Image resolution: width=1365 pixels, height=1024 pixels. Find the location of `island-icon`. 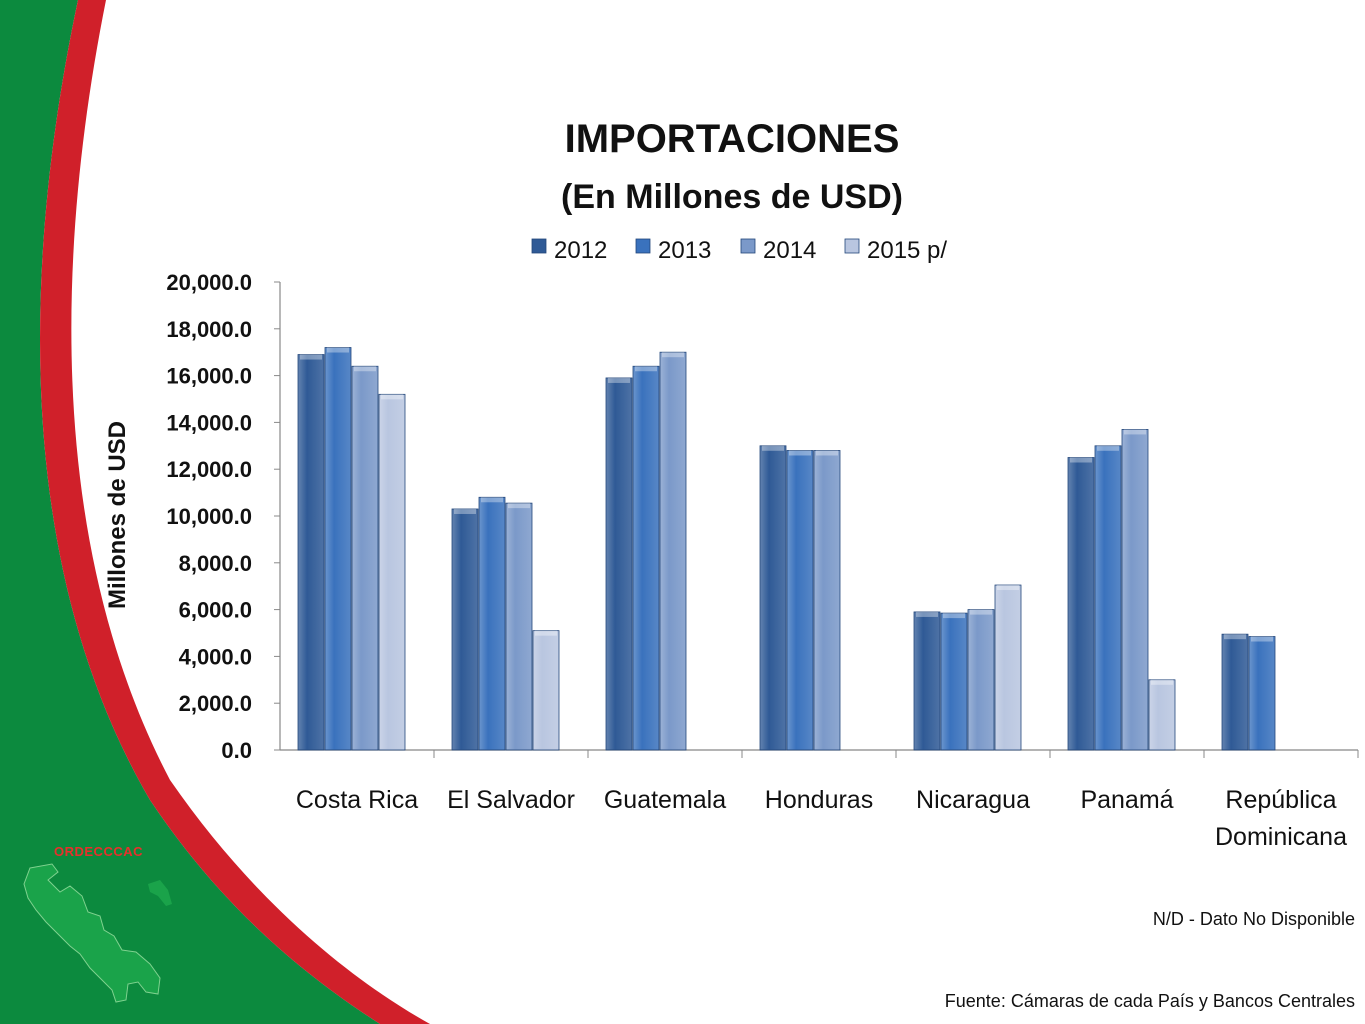

island-icon is located at coordinates (160, 893).